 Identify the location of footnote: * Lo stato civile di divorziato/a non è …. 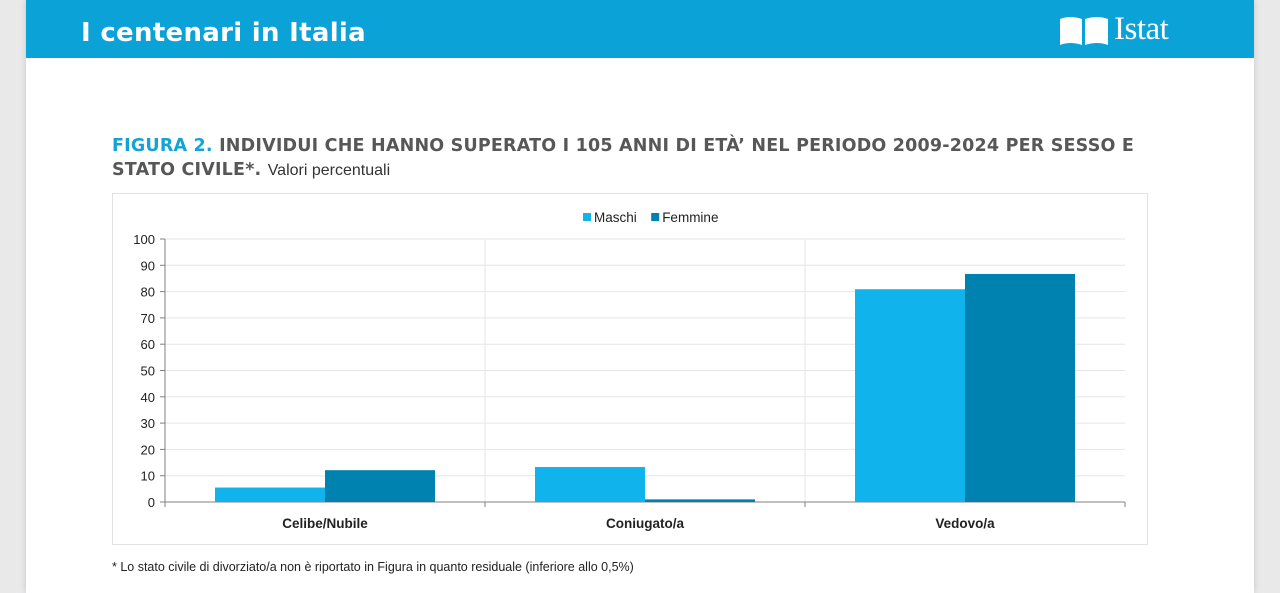
(373, 567).